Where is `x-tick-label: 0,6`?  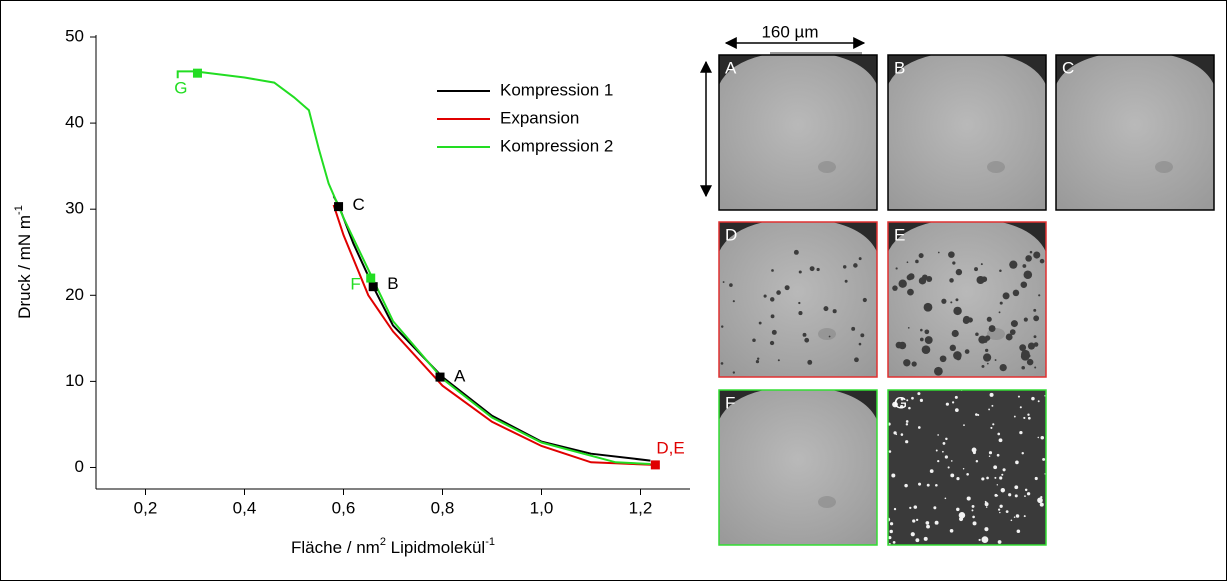
x-tick-label: 0,6 is located at coordinates (344, 507).